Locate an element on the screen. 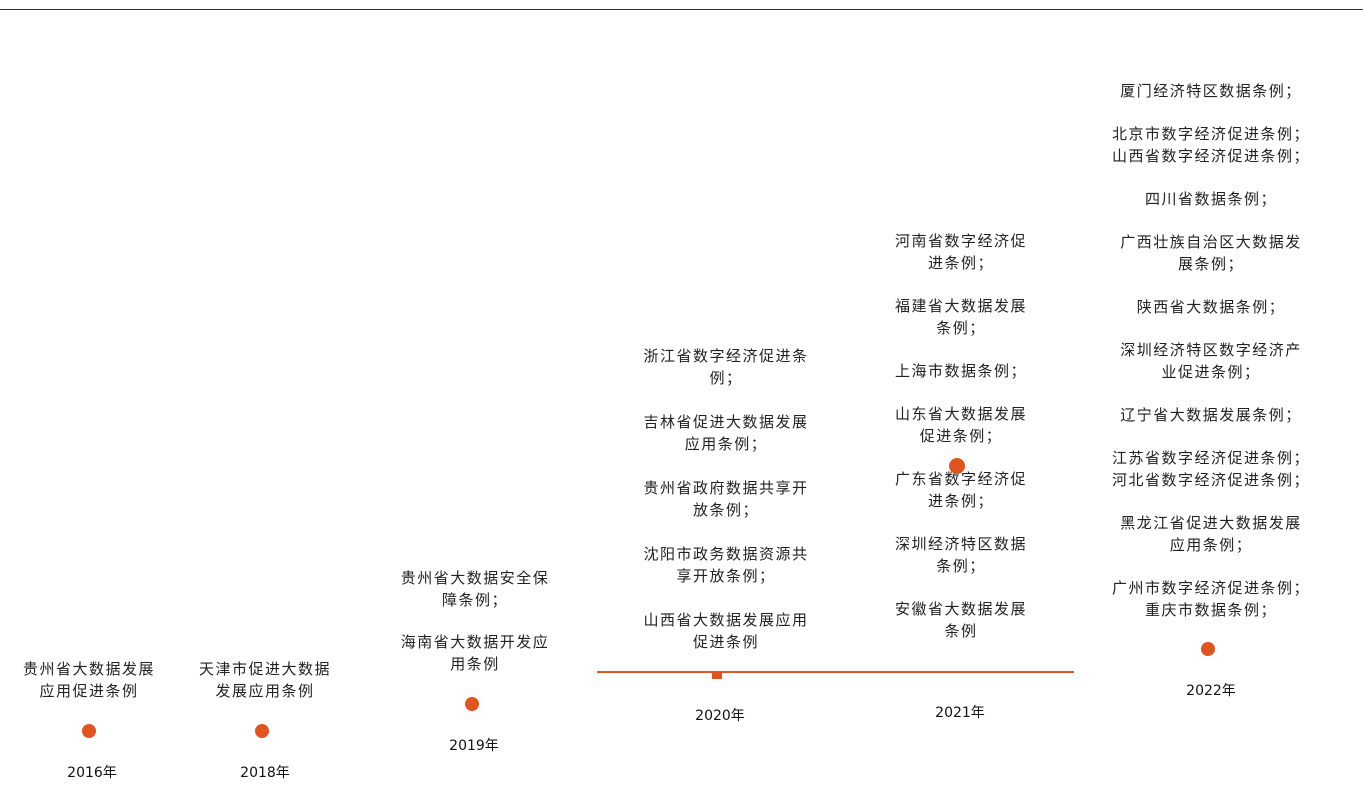  year-marker-2016 is located at coordinates (89, 731).